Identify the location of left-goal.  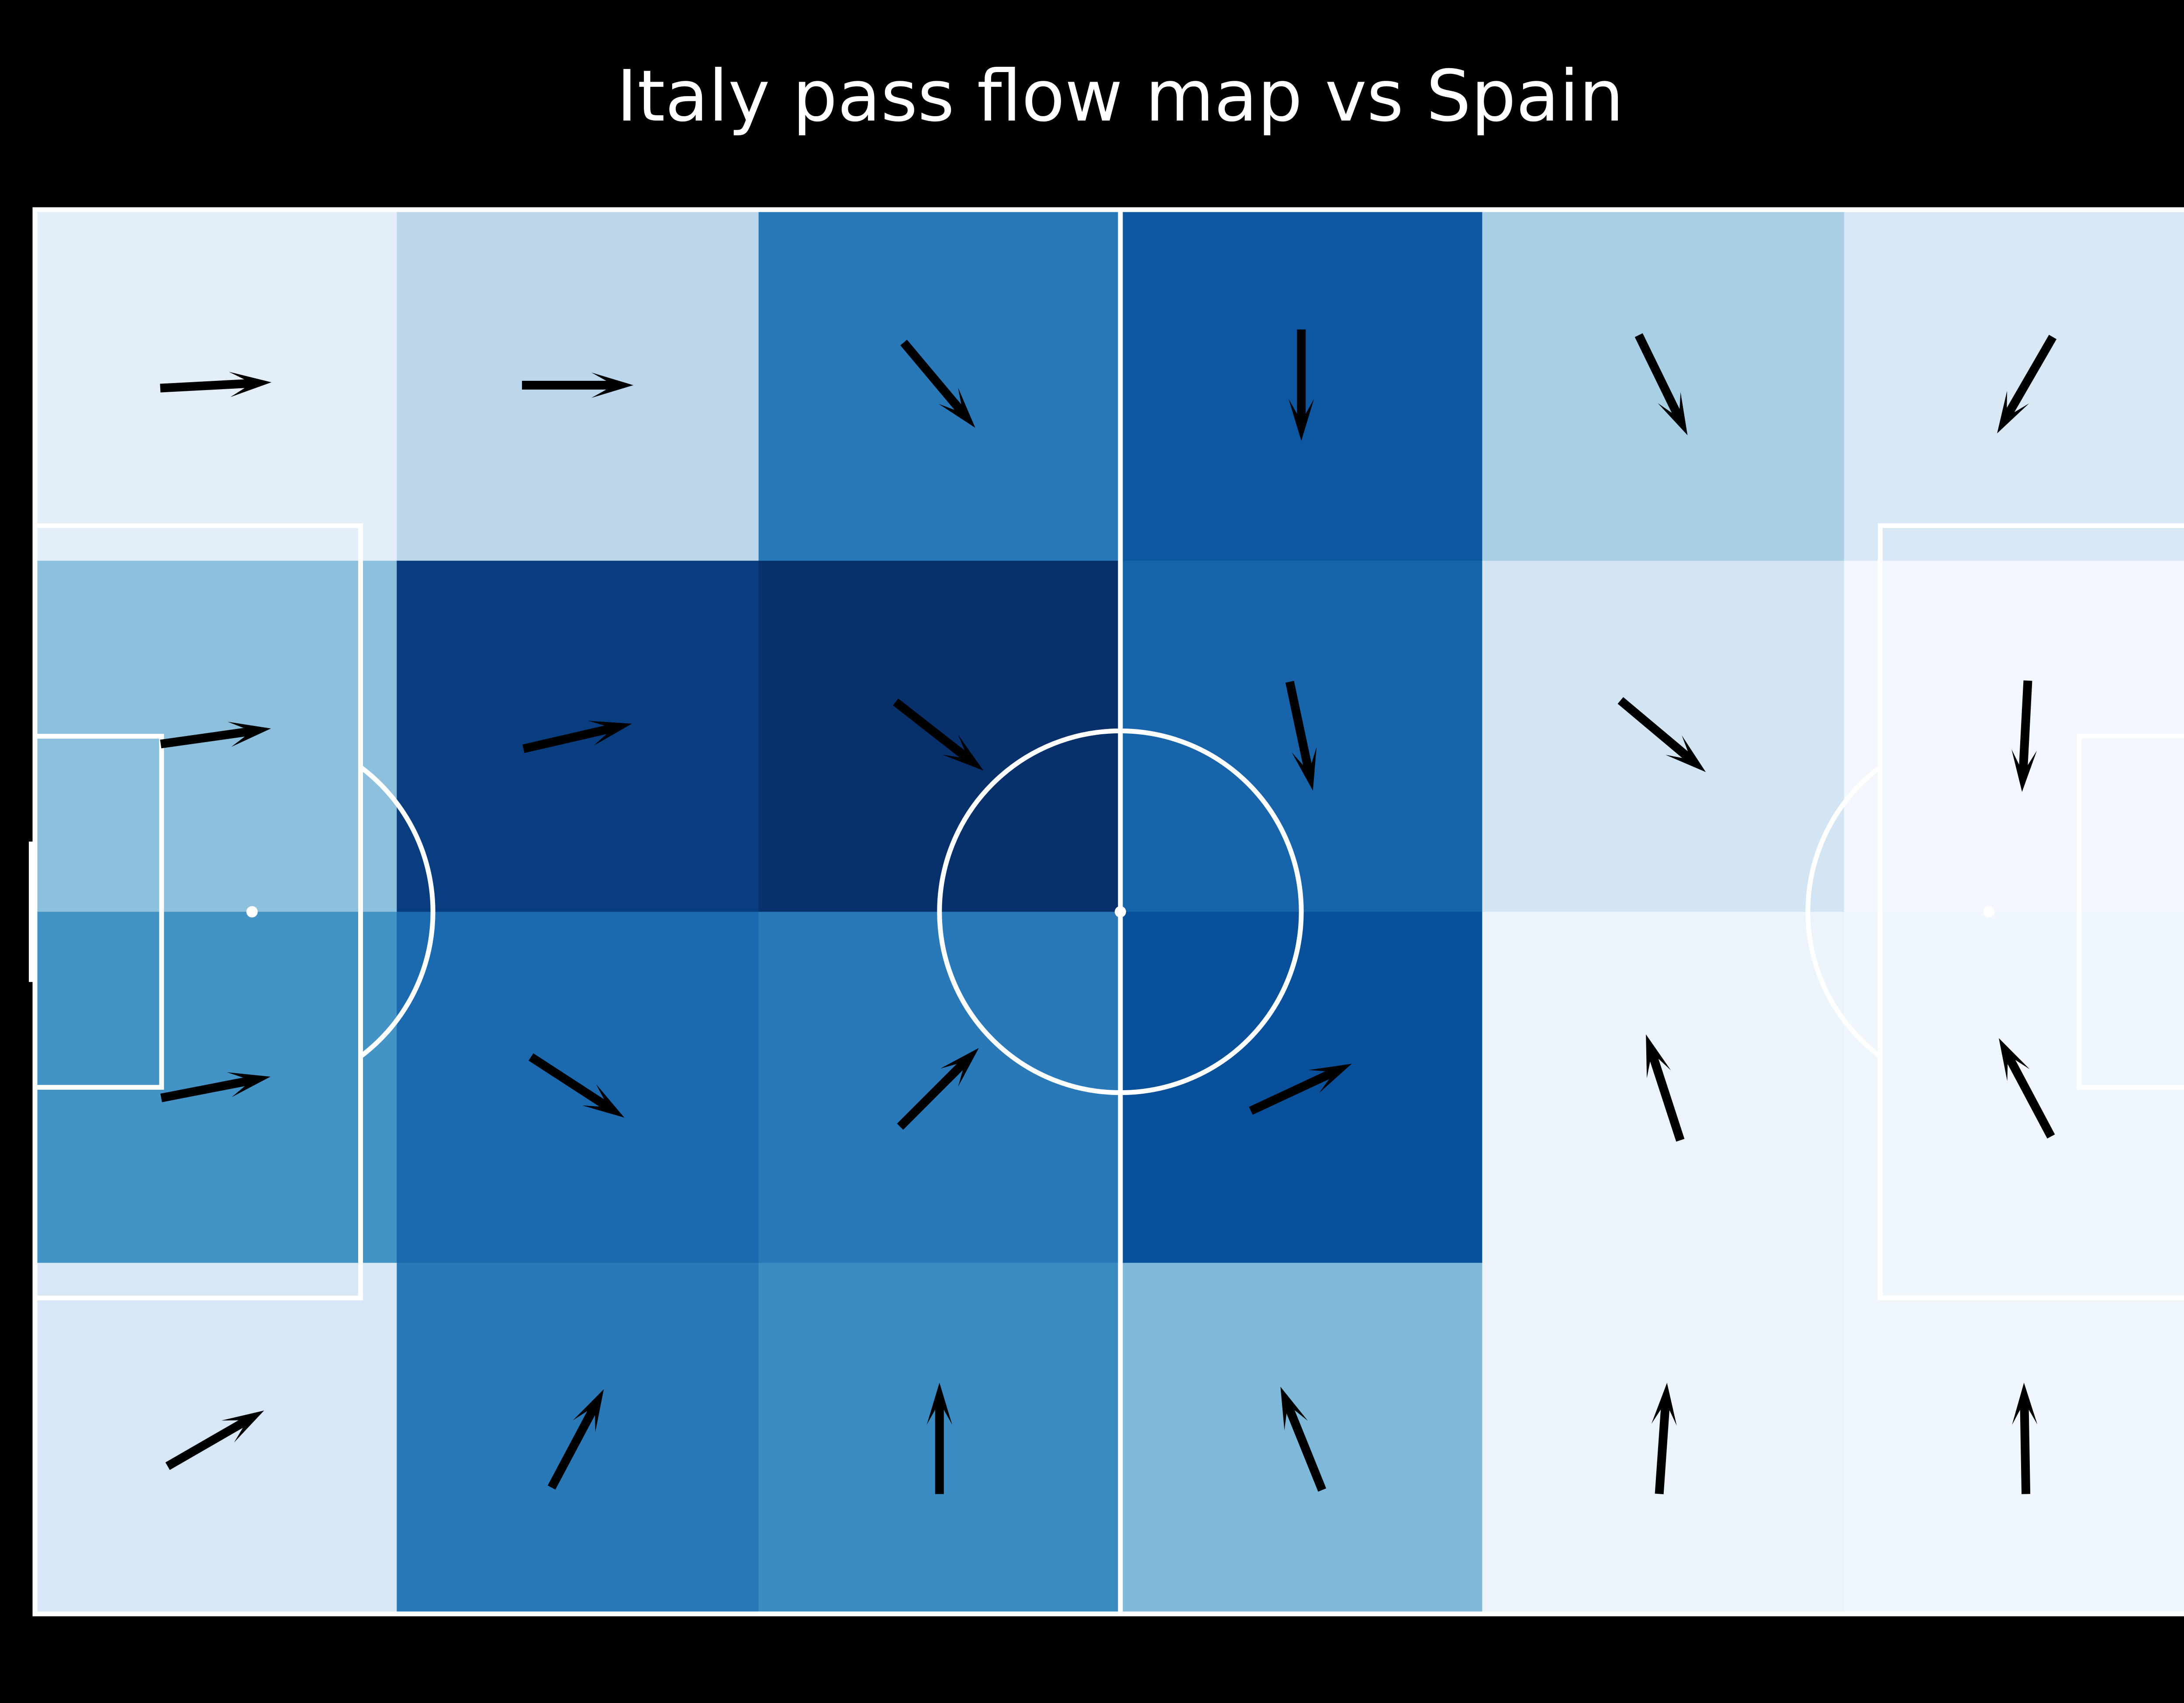
(32, 912).